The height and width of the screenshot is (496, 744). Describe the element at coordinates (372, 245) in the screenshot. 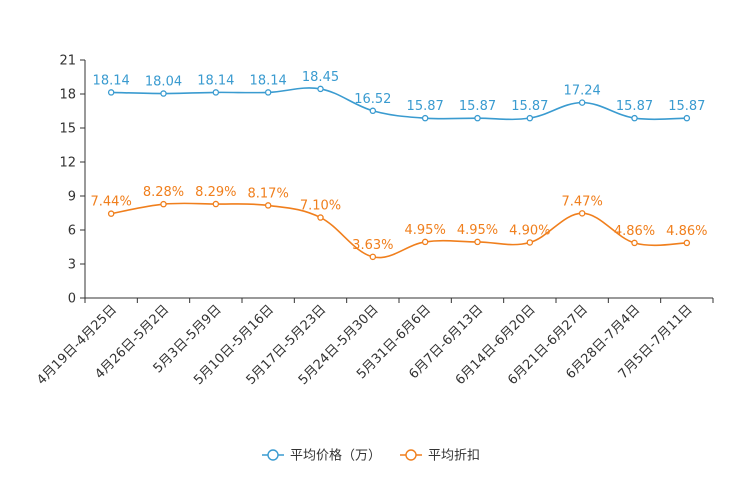

I see `data-label: 3.63%` at that location.